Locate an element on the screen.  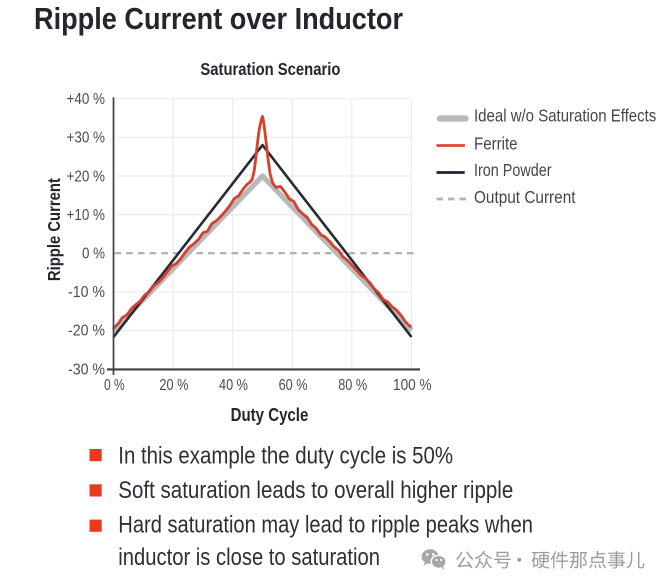
svg-text: -20 % is located at coordinates (86, 331).